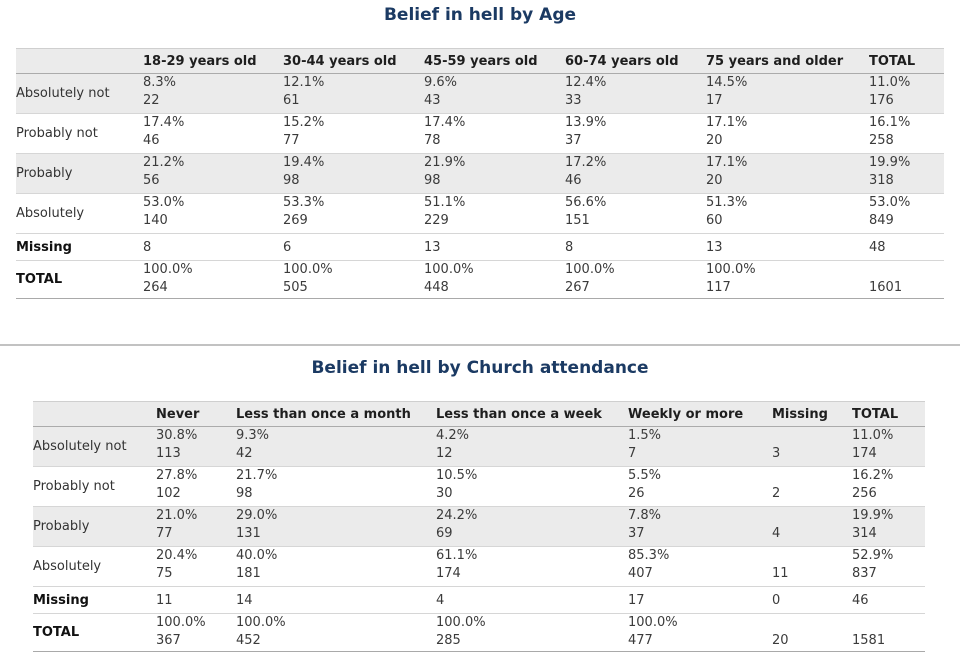 The width and height of the screenshot is (960, 667). I want to click on cell-count: 448, so click(436, 287).